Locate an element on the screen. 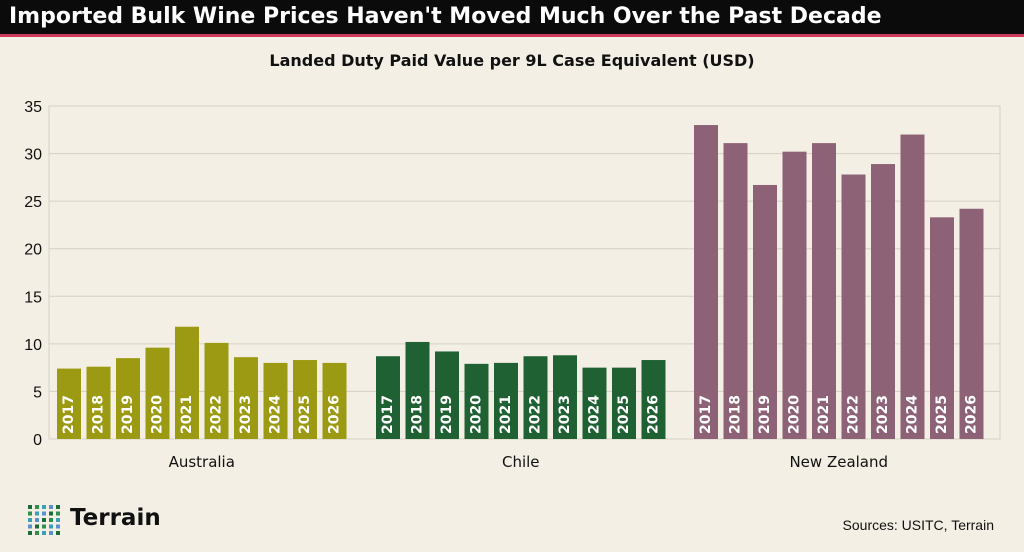 The height and width of the screenshot is (552, 1024). group-label: Chile is located at coordinates (521, 462).